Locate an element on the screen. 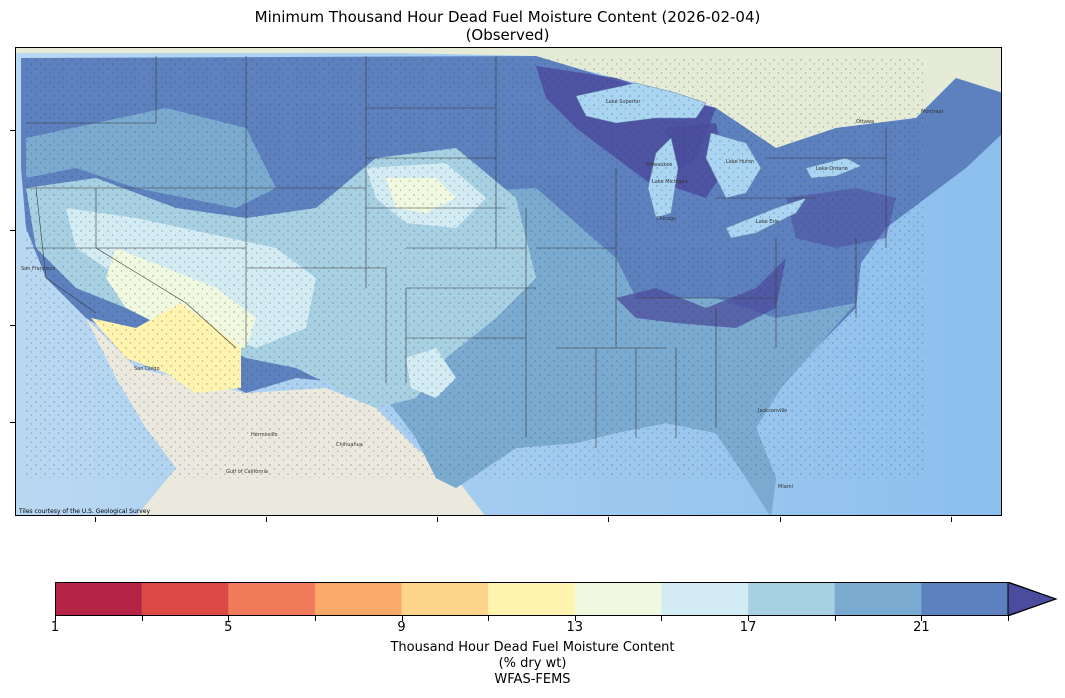 The width and height of the screenshot is (1065, 698). label-san-diego: San Diego is located at coordinates (147, 369).